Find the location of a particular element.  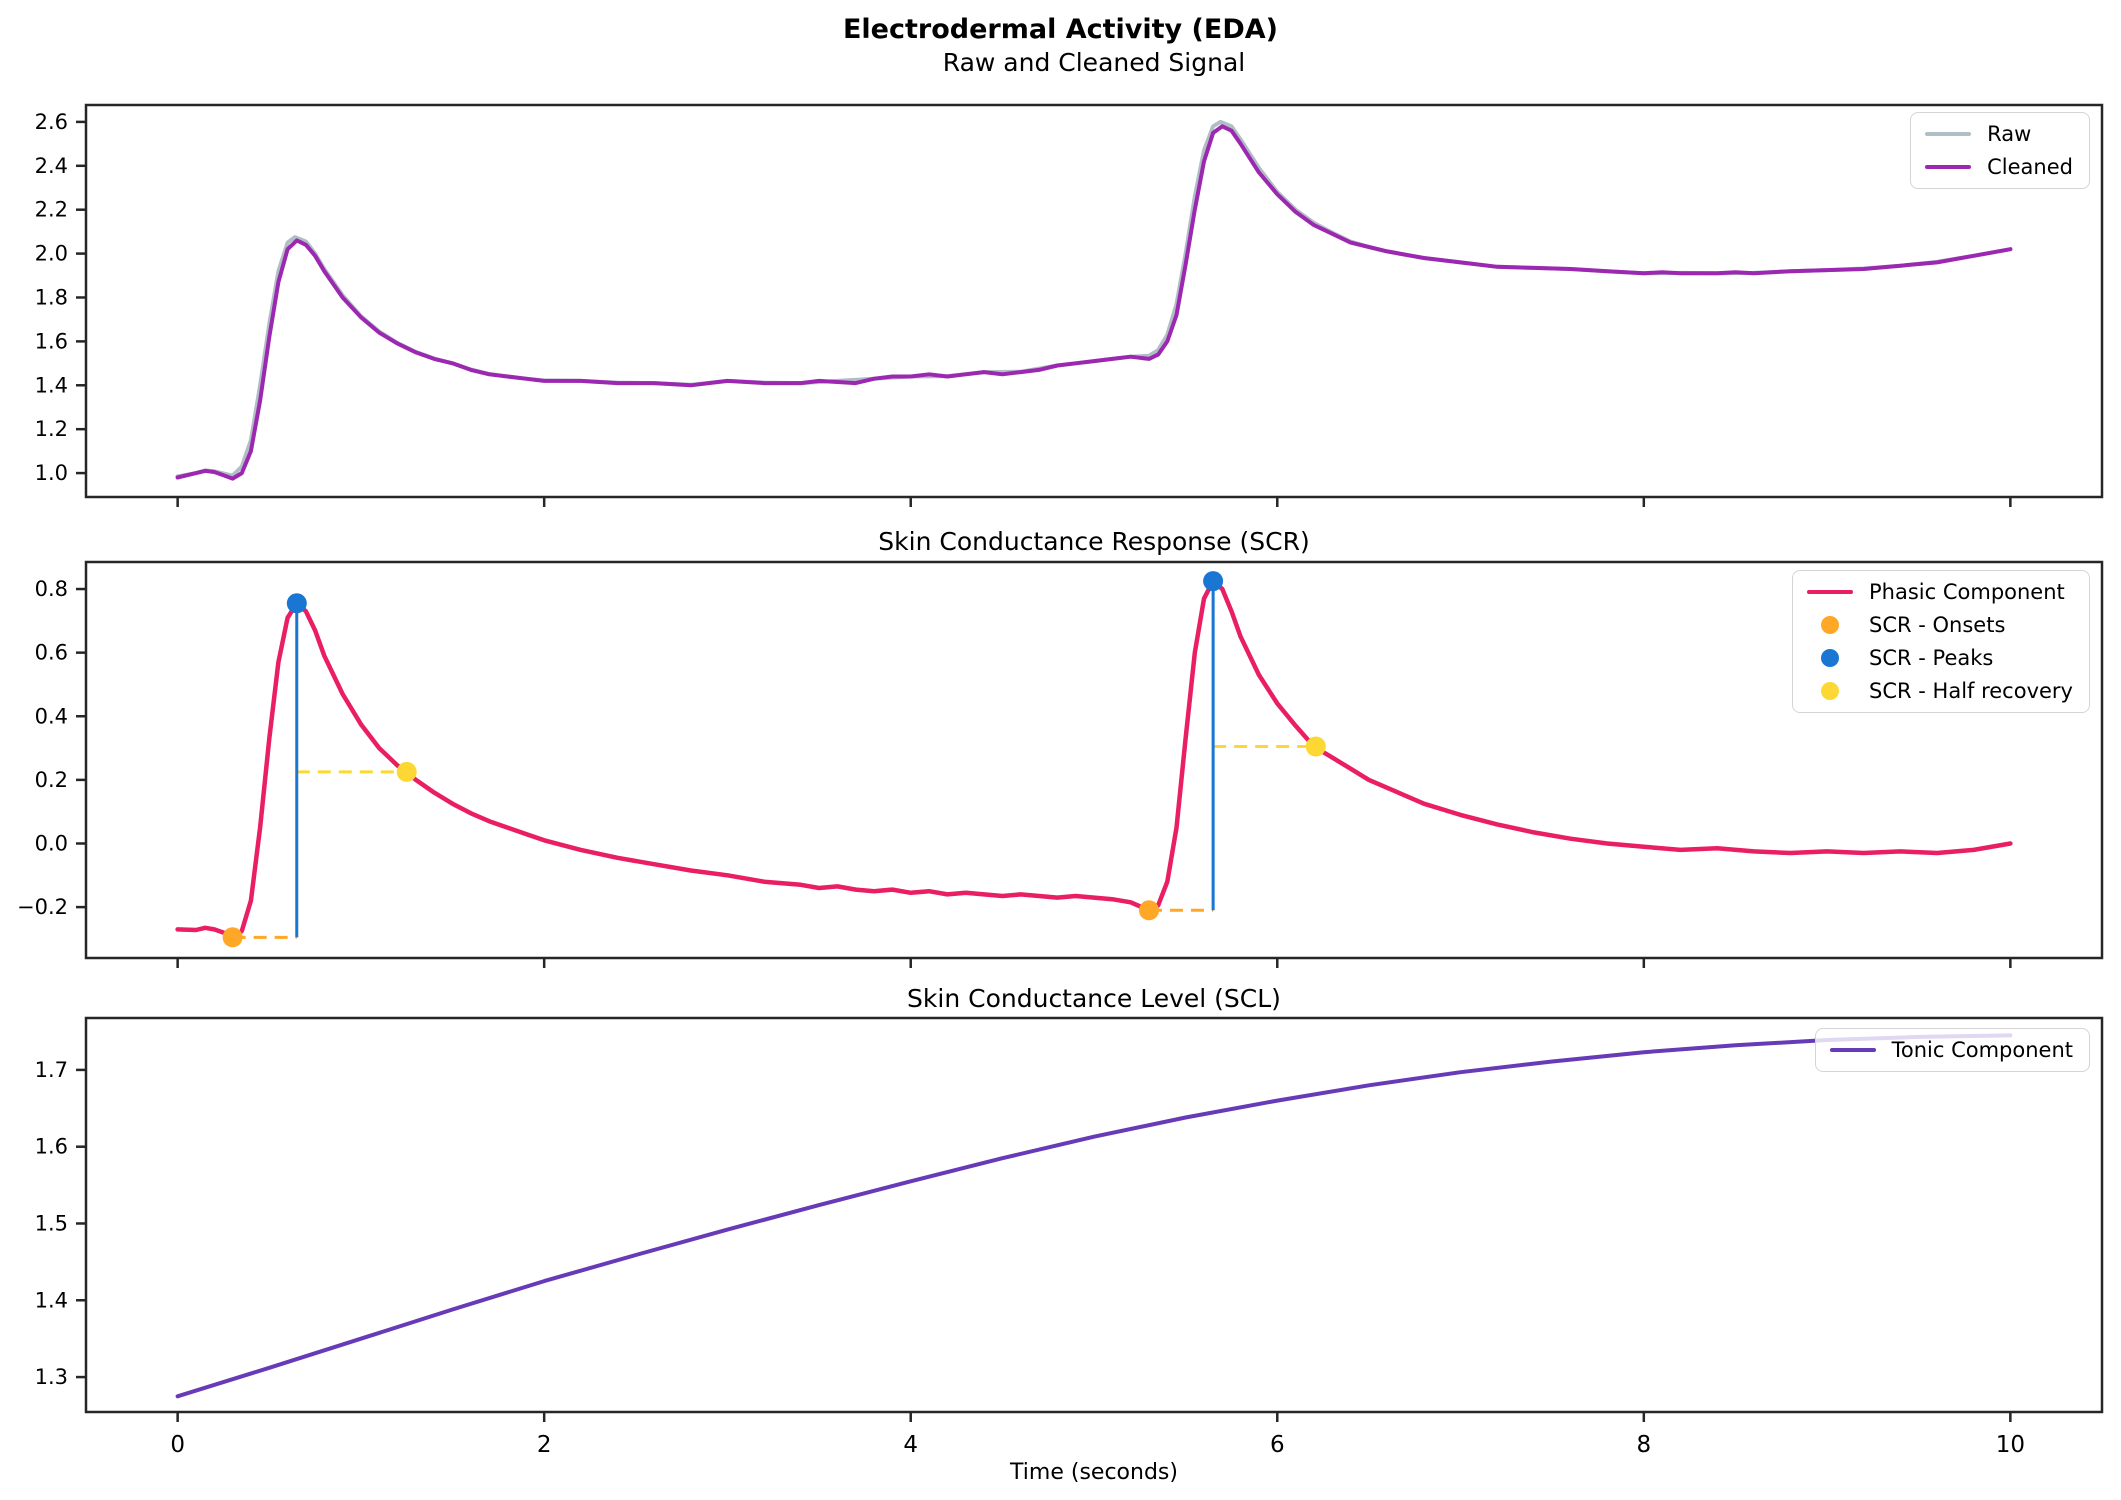

legend-tonic: Tonic Component is located at coordinates (1952, 1050).